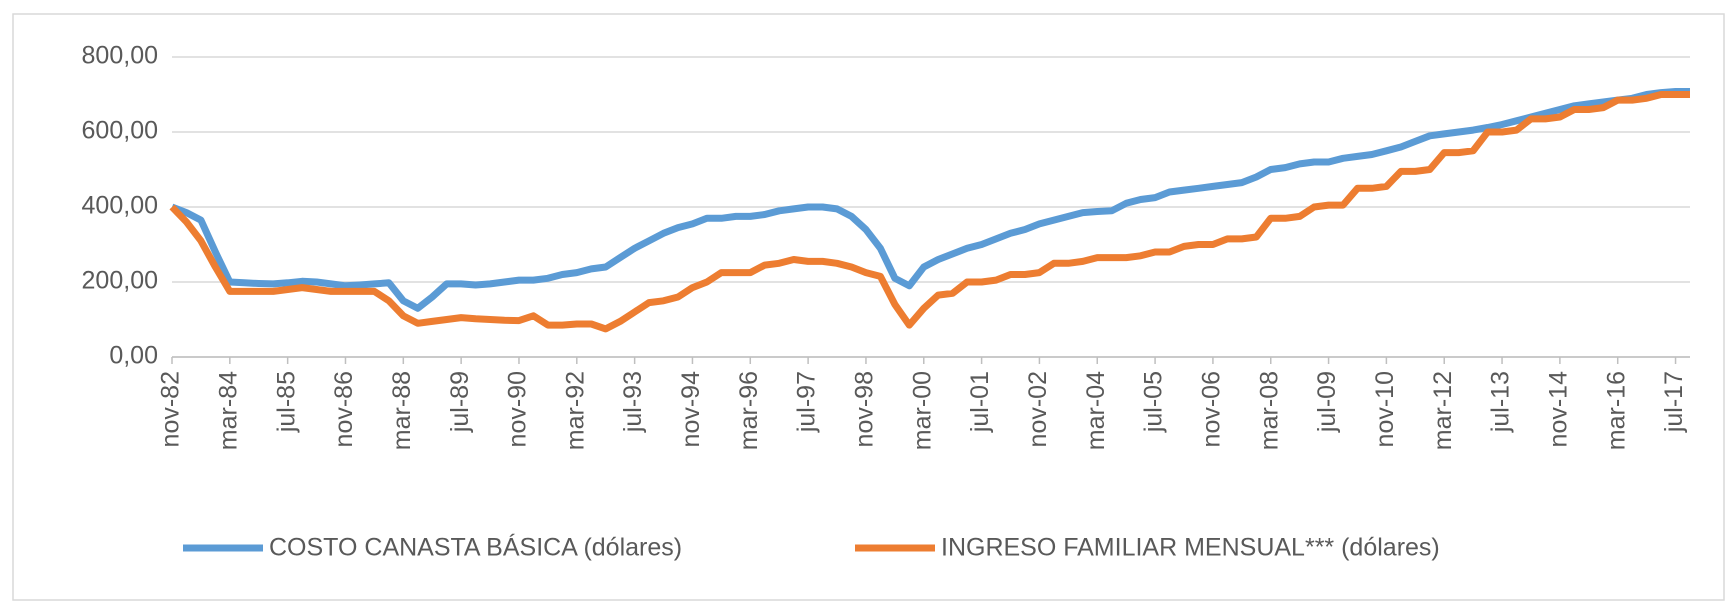  I want to click on x-tick-label: jul-17, so click(1674, 402).